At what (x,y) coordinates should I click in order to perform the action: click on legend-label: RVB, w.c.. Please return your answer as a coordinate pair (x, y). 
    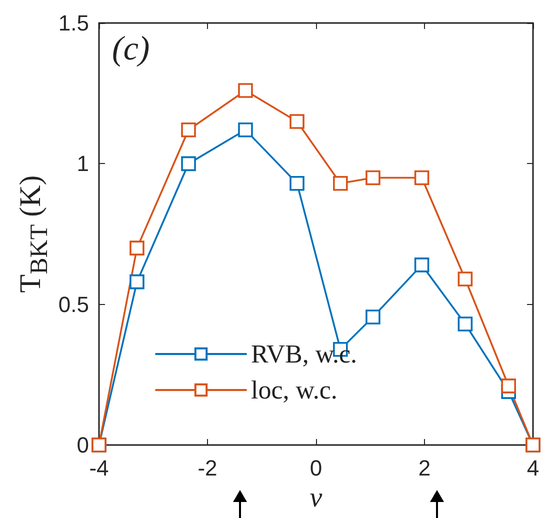
    Looking at the image, I should click on (304, 354).